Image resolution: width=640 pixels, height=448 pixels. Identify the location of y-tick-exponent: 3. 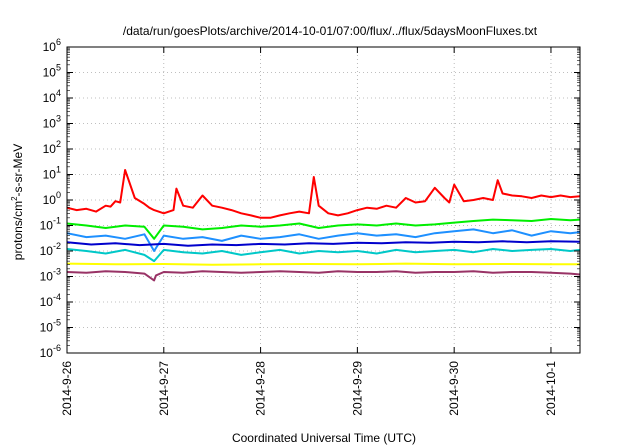
(58, 119).